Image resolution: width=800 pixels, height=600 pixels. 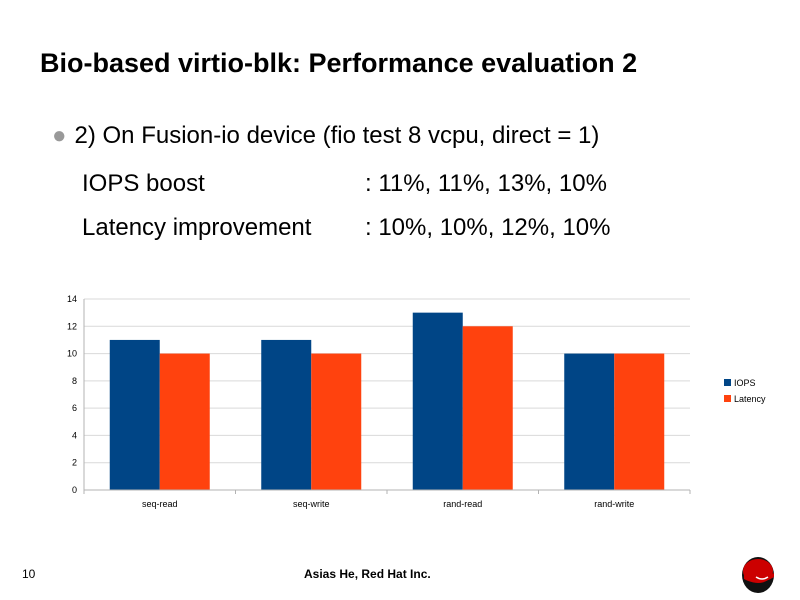 I want to click on x-tick-label: seq-read, so click(x=160, y=504).